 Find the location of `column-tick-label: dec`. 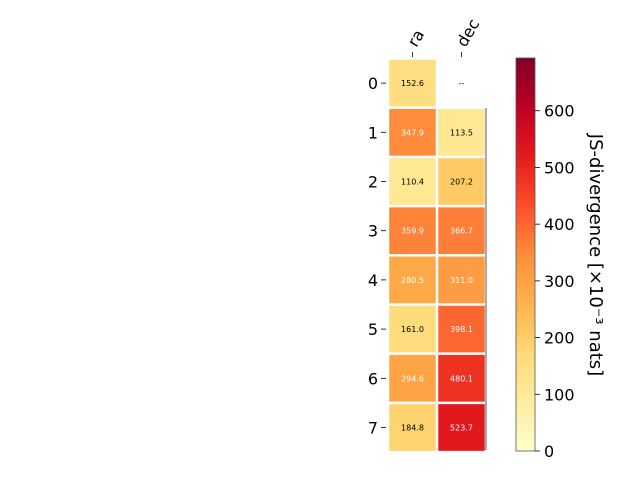

column-tick-label: dec is located at coordinates (468, 33).